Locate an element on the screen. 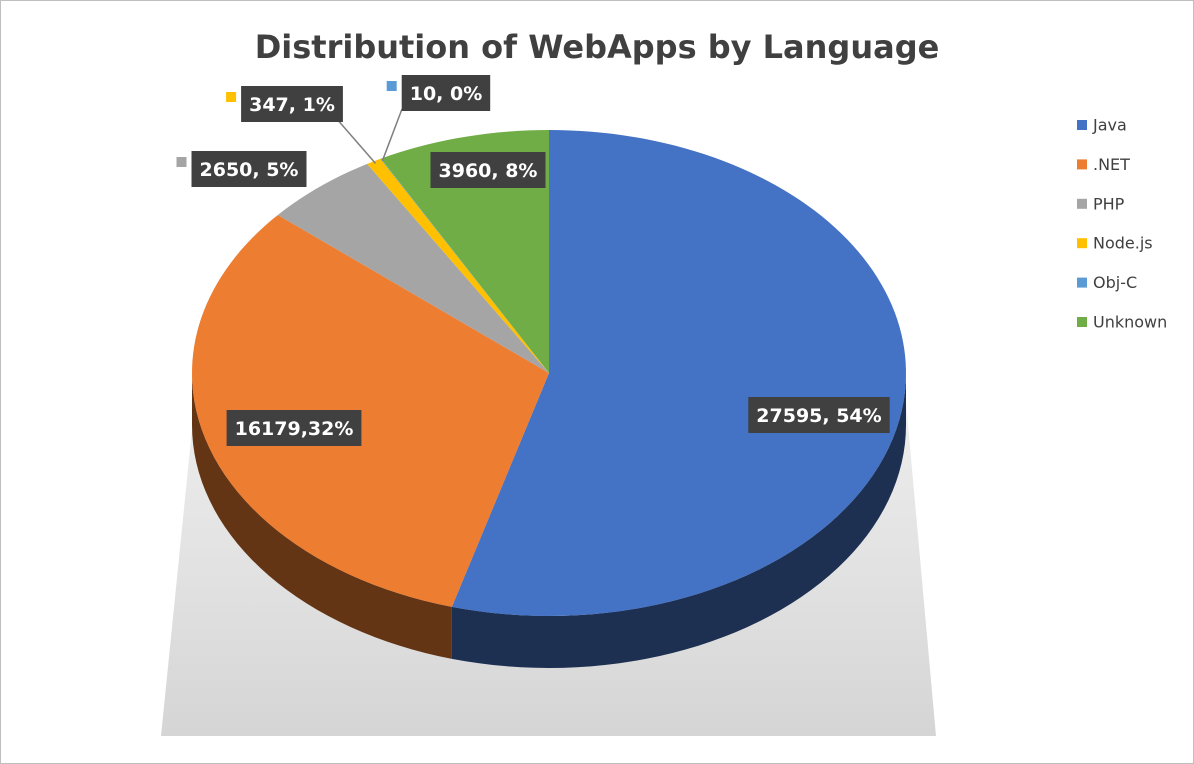  data-label-unknown: 3960, 8% is located at coordinates (488, 170).